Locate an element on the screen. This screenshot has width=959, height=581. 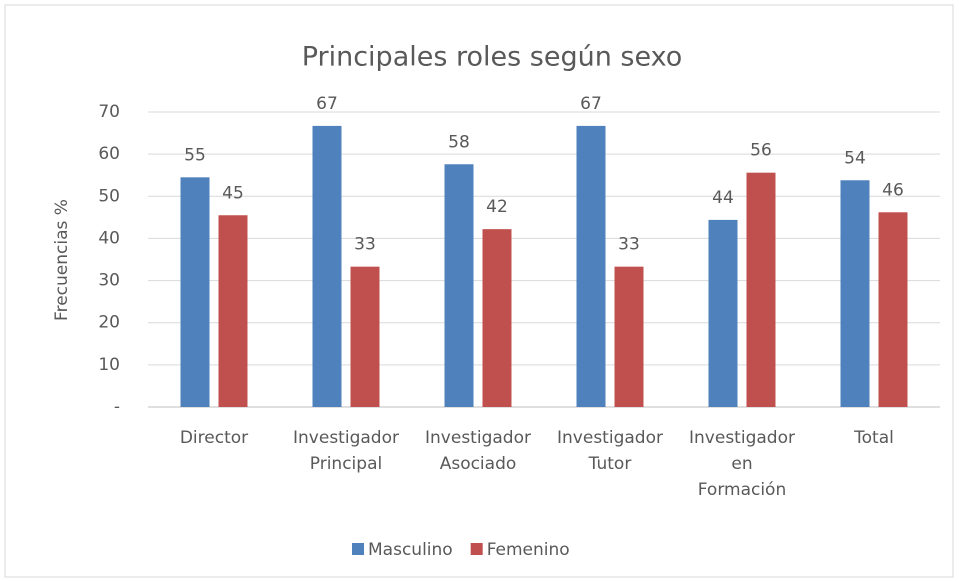
y-tick-label: 60 is located at coordinates (109, 154).